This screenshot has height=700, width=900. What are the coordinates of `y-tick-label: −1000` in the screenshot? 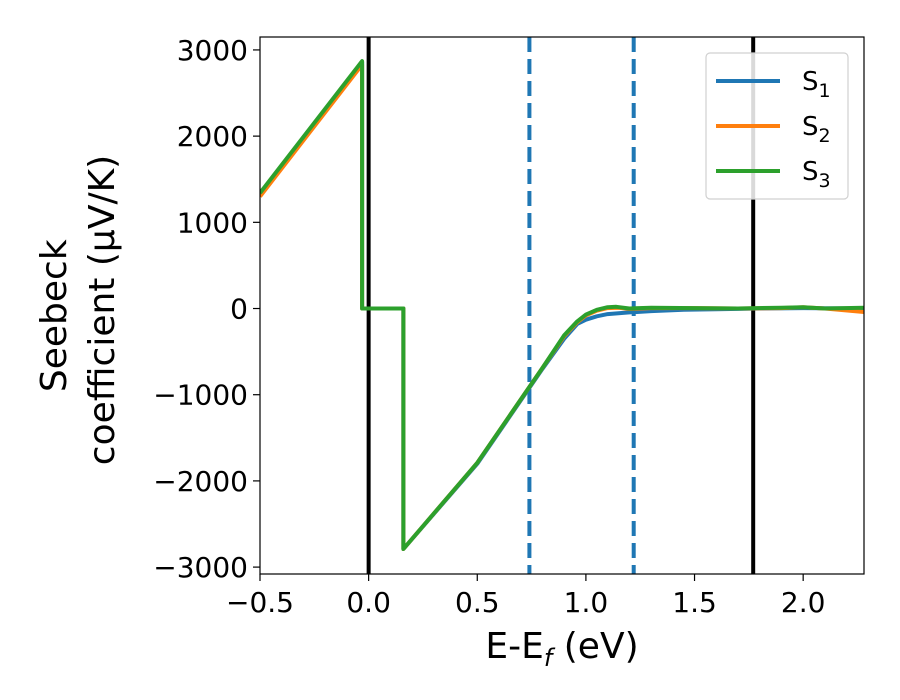 It's located at (200, 395).